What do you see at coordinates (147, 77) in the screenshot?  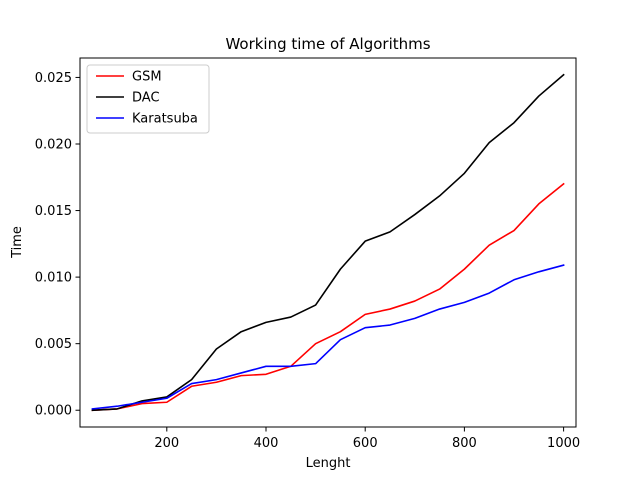 I see `legend-label-gsm: GSM` at bounding box center [147, 77].